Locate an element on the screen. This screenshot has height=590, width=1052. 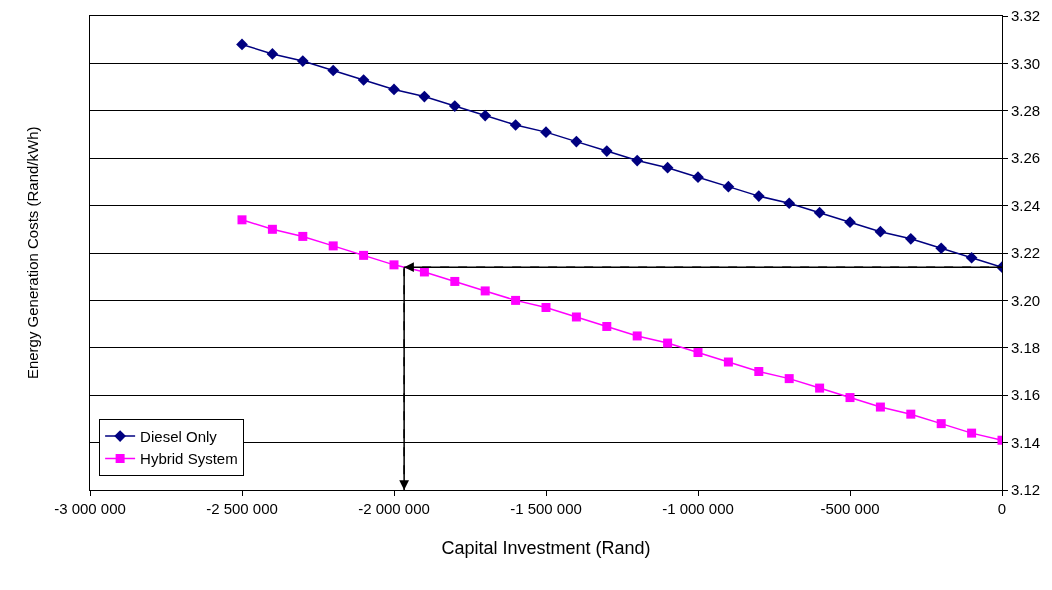
y-tick-label: 3.12 is located at coordinates (1026, 490).